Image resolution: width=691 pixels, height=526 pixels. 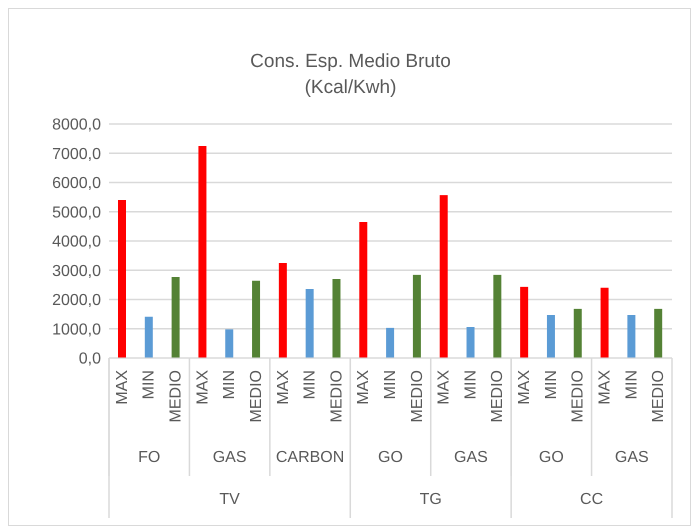 I want to click on y-tick-label: 8000,0, so click(x=77, y=125).